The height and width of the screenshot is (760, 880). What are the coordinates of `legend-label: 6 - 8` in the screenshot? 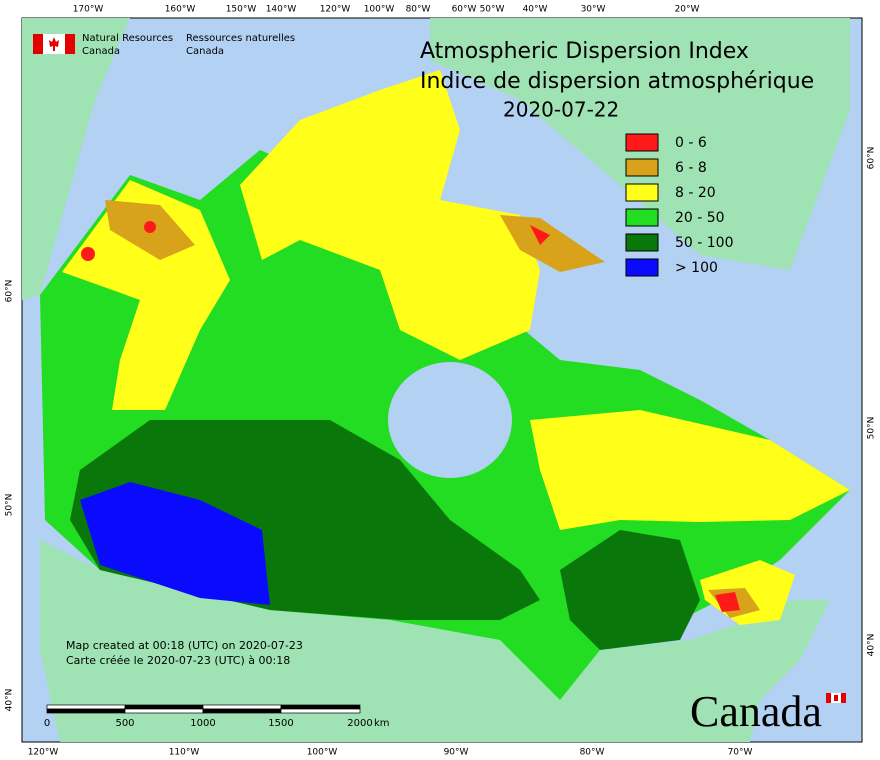 It's located at (691, 168).